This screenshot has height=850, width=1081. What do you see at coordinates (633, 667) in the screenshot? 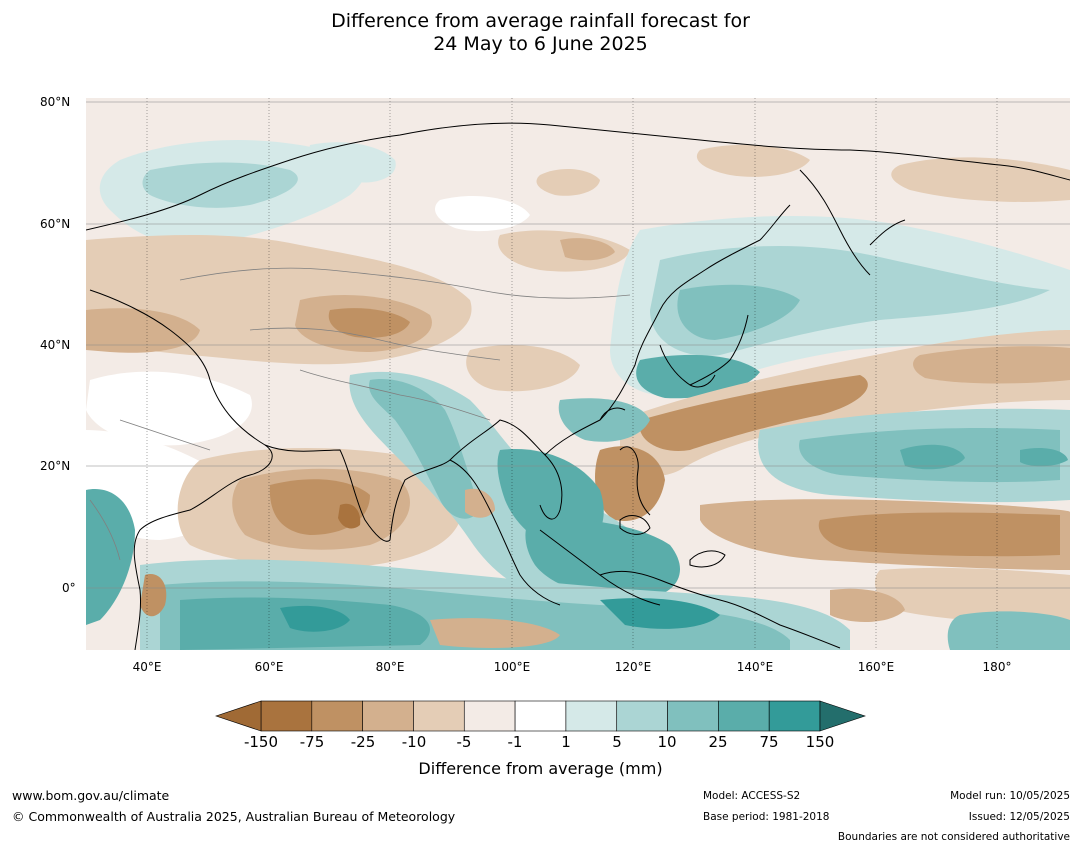
I see `lon-label-120e: 120°E` at bounding box center [633, 667].